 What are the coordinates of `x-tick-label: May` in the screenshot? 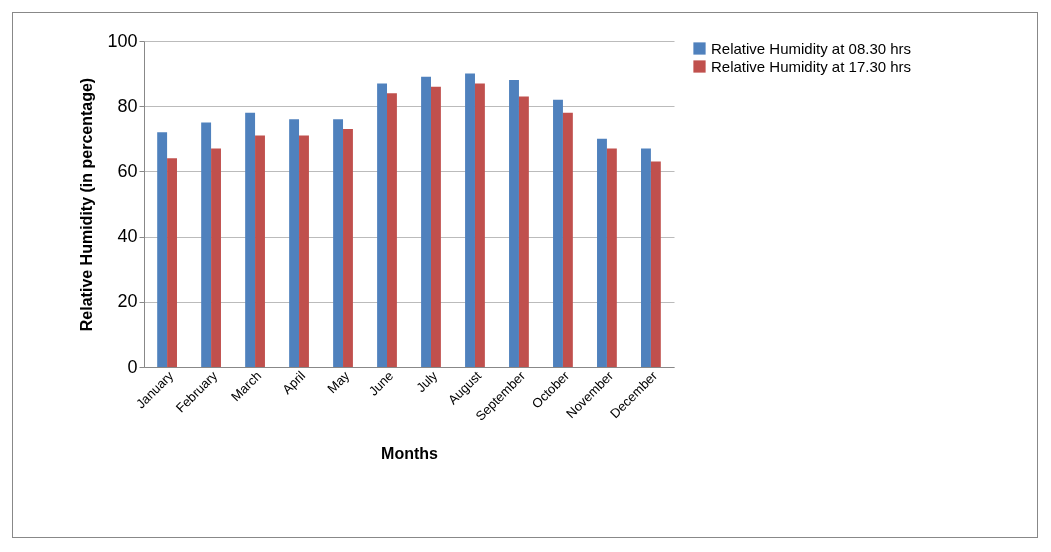 It's located at (338, 382).